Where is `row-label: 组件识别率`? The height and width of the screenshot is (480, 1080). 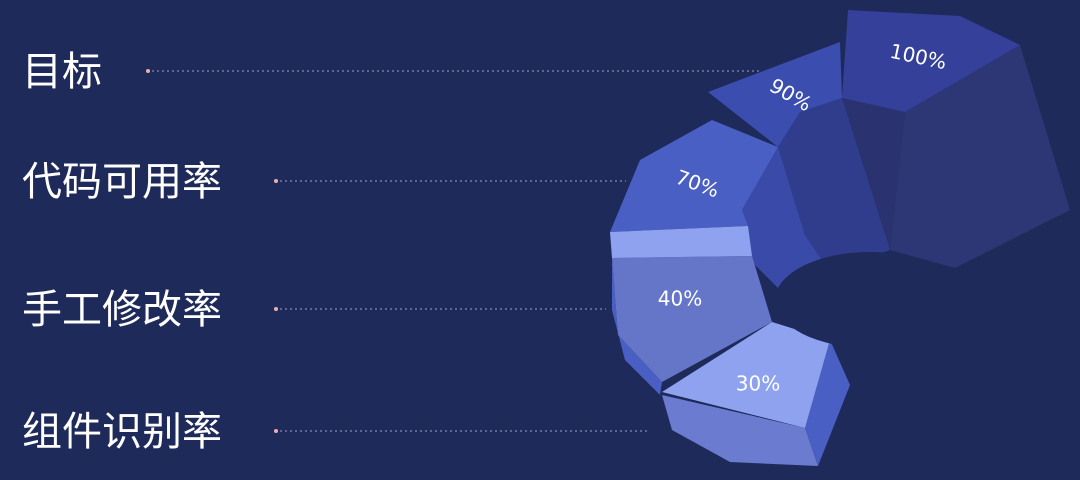 row-label: 组件识别率 is located at coordinates (122, 432).